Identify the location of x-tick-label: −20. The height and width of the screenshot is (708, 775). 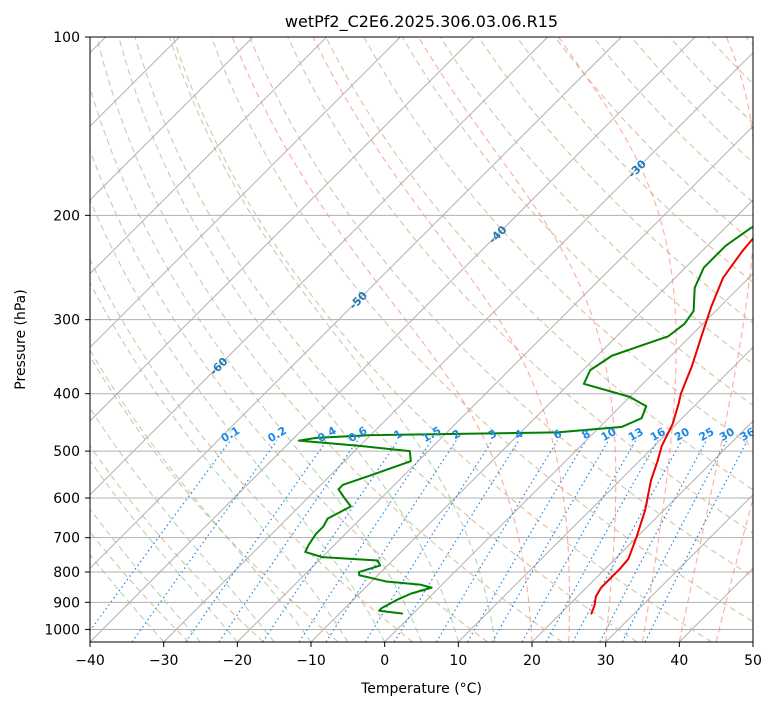
(238, 661).